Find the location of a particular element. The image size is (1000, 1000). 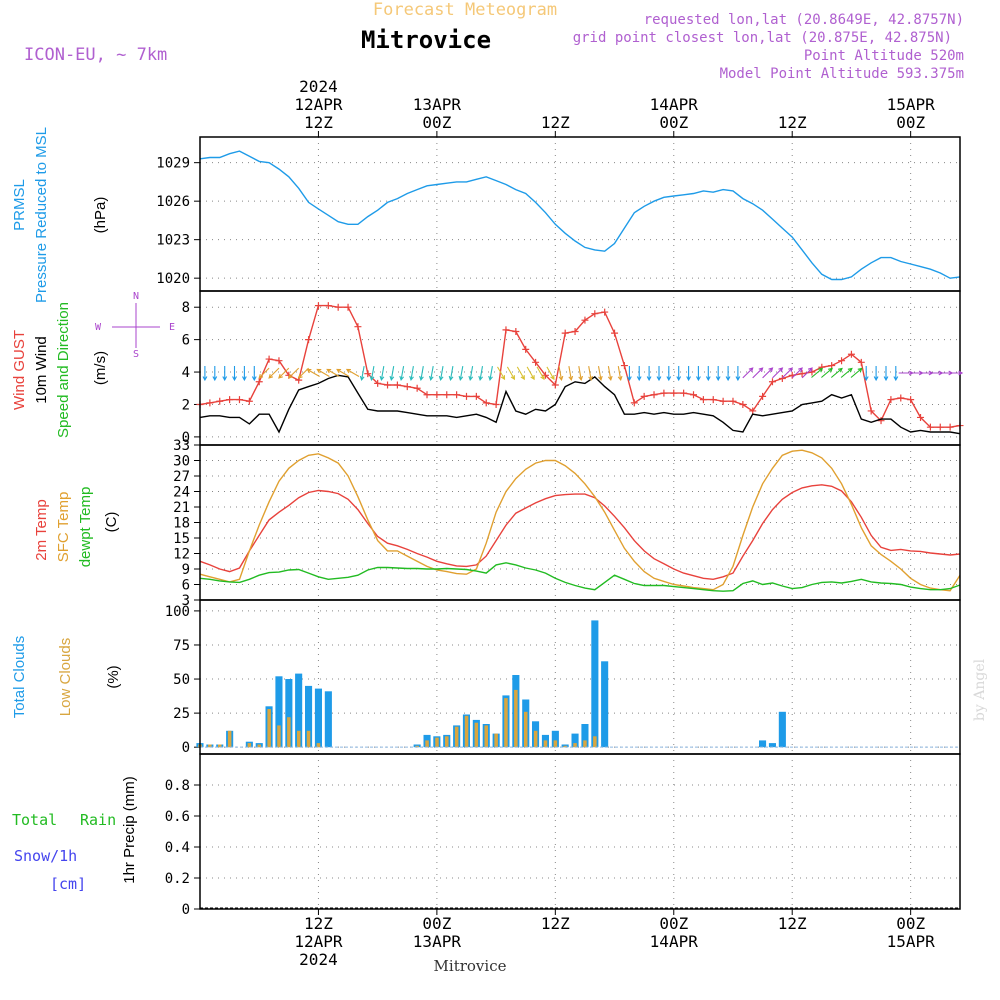

prmsl-long-label: Pressure Reduced to MSL is located at coordinates (41, 215).